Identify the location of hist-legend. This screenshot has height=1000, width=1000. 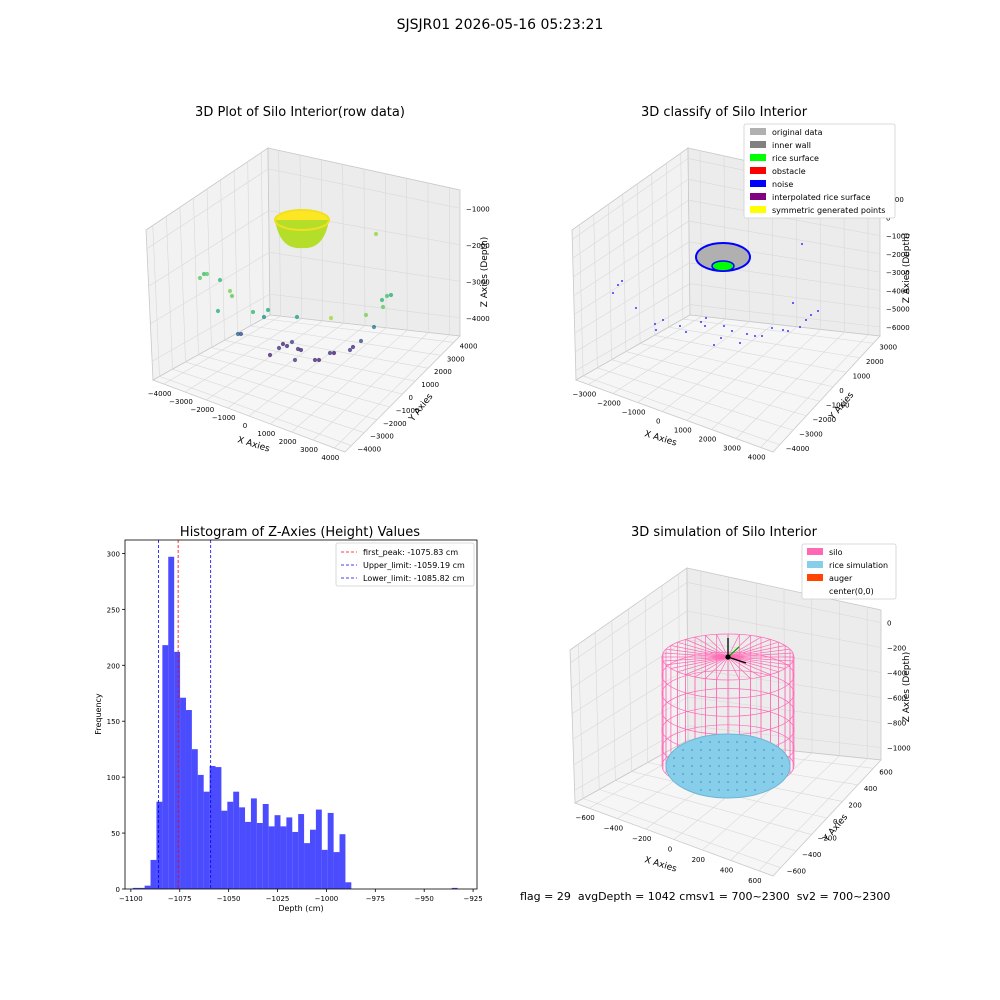
(405, 564).